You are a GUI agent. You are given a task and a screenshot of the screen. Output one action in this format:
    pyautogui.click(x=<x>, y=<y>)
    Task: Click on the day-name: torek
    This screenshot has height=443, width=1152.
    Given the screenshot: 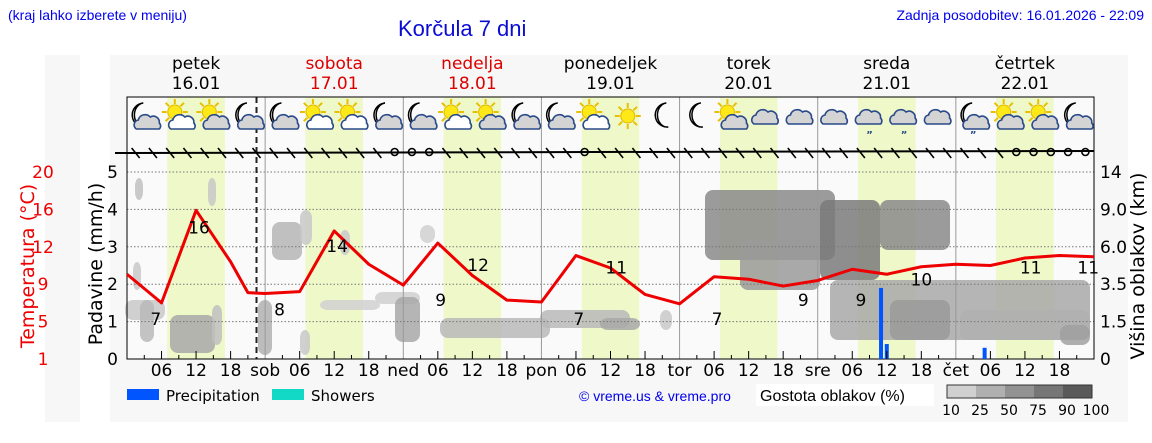 What is the action you would take?
    pyautogui.click(x=749, y=64)
    